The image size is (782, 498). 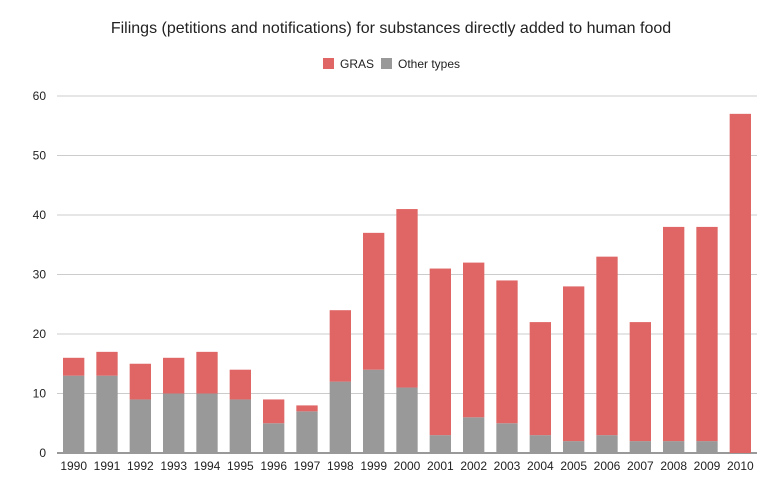 What do you see at coordinates (40, 96) in the screenshot?
I see `y-tick-label: 60` at bounding box center [40, 96].